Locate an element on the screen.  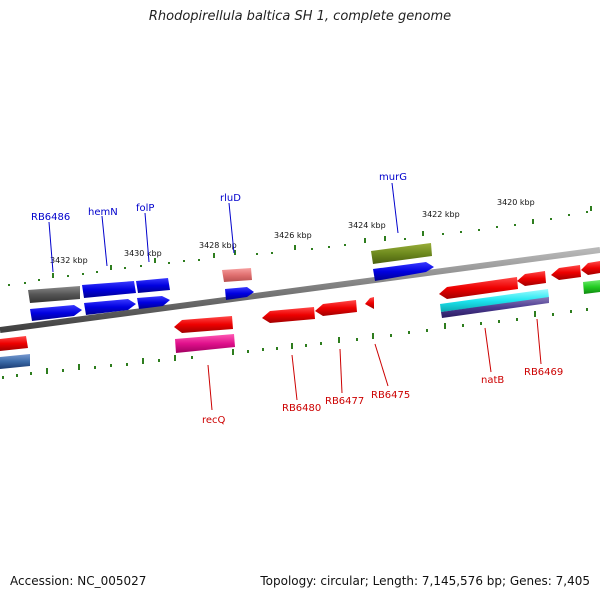
gene-label-hemN: hemN is located at coordinates (103, 212).